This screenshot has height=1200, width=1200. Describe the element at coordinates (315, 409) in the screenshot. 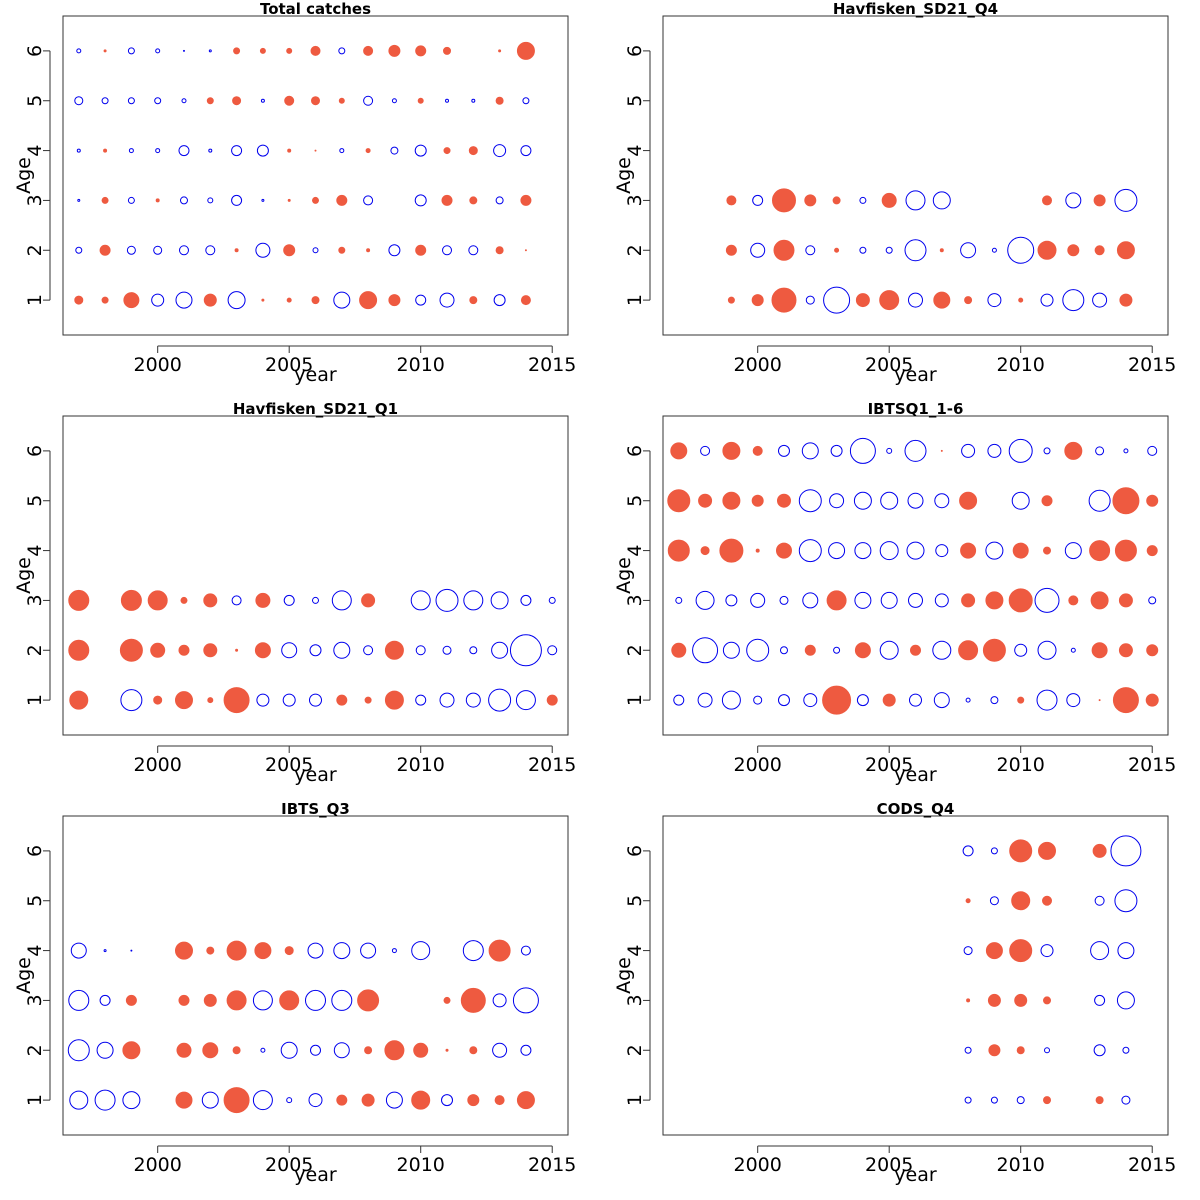

I see `panel-title: Havfisken_SD21_Q1` at that location.